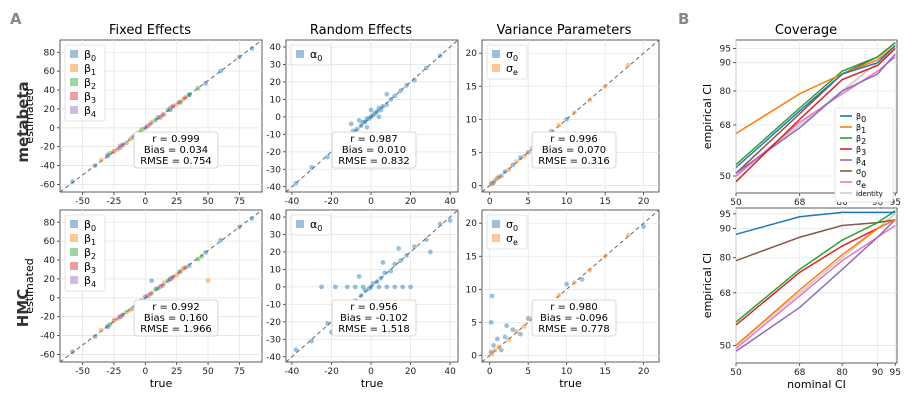 This screenshot has width=913, height=419. Describe the element at coordinates (861, 162) in the screenshot. I see `legend-label: β4` at that location.